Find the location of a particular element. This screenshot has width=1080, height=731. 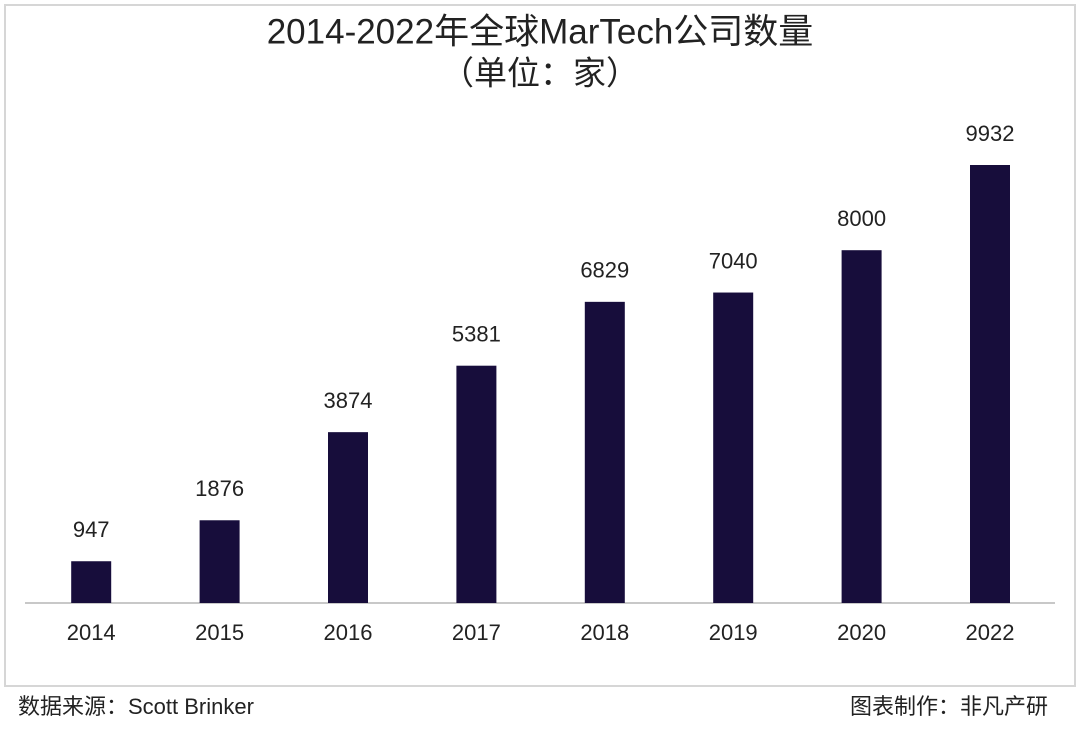

data-label: 9932 is located at coordinates (990, 133).